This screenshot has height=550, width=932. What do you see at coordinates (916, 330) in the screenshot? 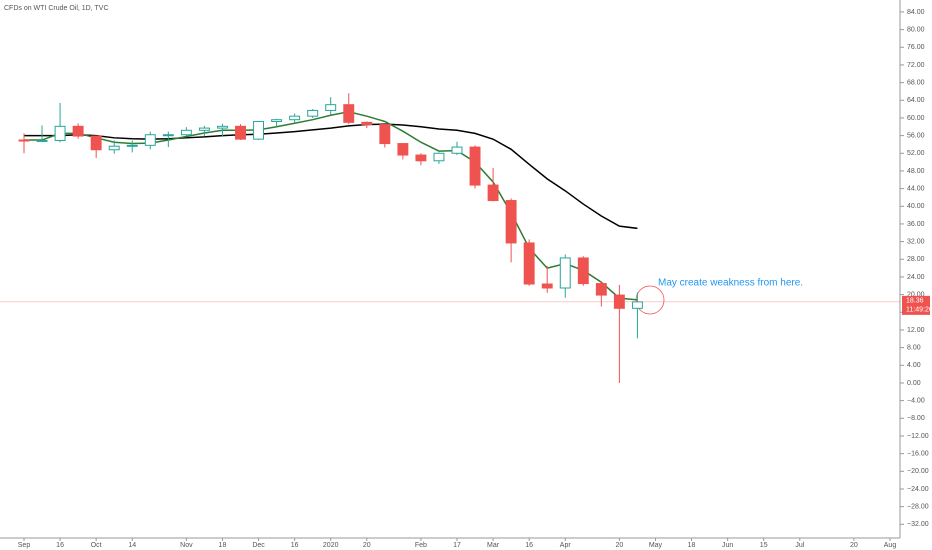
I see `y-tick-label: 12.00` at bounding box center [916, 330].